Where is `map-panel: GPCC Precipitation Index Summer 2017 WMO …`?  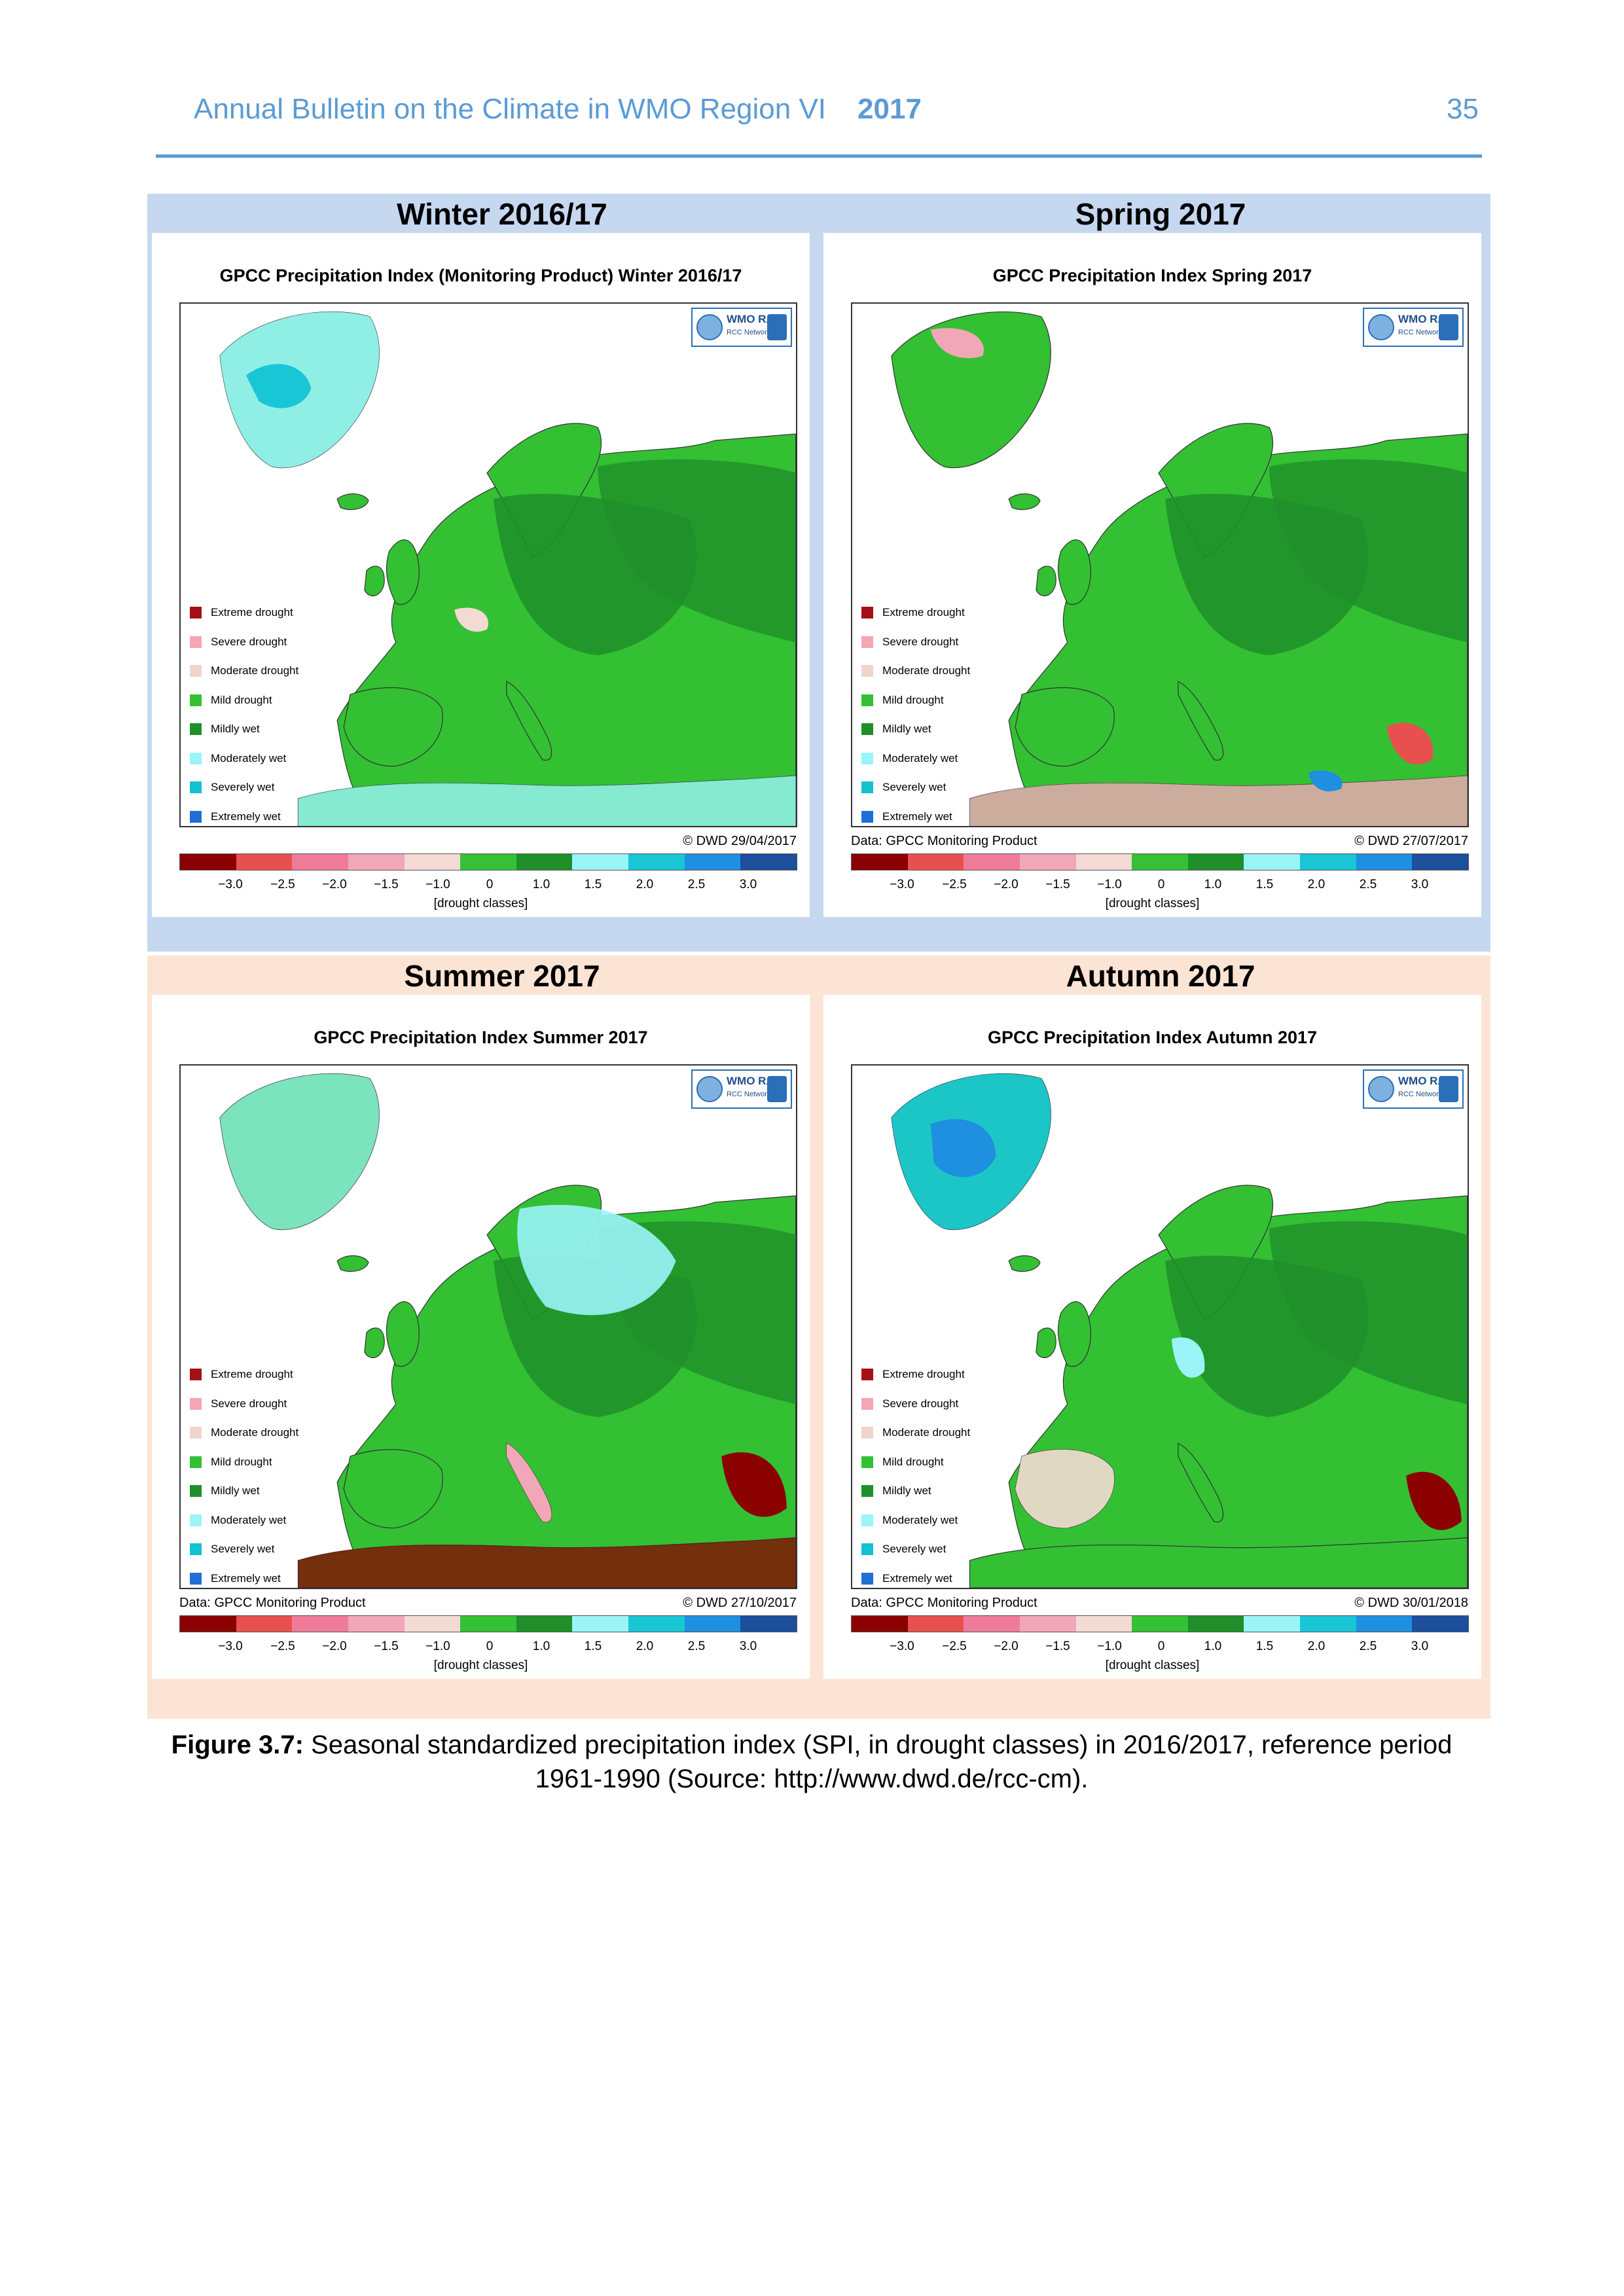 map-panel: GPCC Precipitation Index Summer 2017 WMO … is located at coordinates (481, 1337).